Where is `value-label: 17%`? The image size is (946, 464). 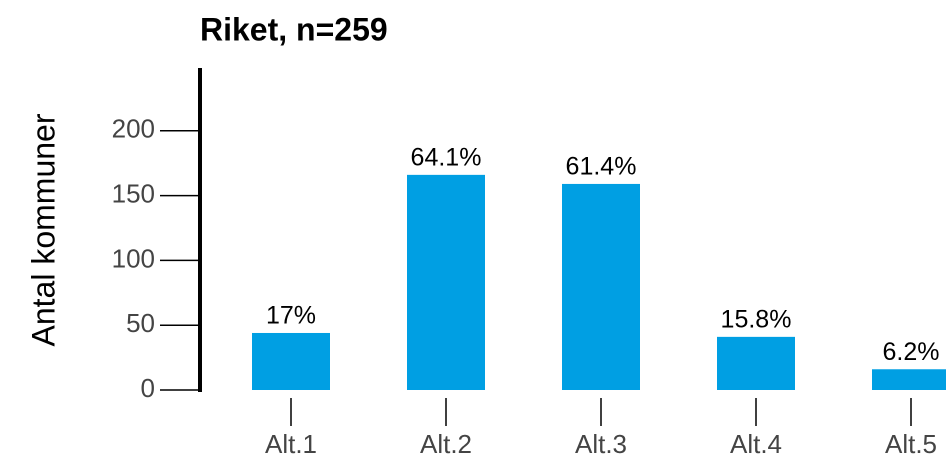
value-label: 17% is located at coordinates (291, 316).